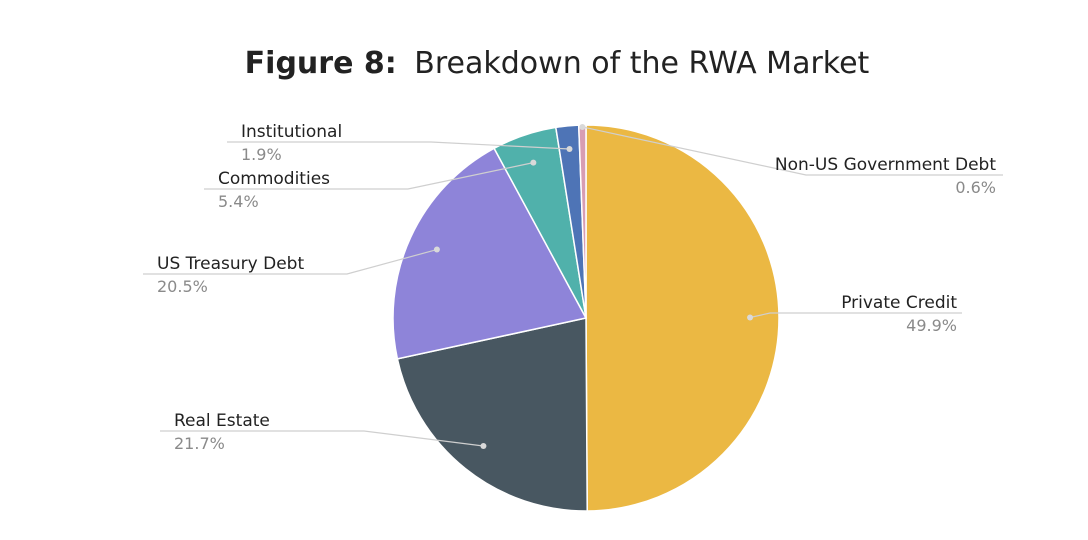 The width and height of the screenshot is (1088, 540). I want to click on leader-line-us-treasury-debt, so click(290, 261).